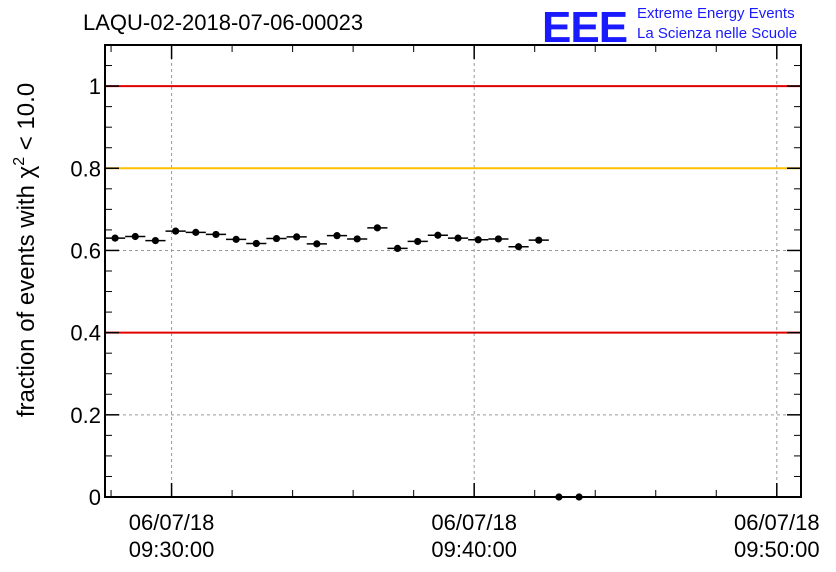 The width and height of the screenshot is (836, 572). I want to click on logo-line-1: Extreme Energy Events, so click(716, 13).